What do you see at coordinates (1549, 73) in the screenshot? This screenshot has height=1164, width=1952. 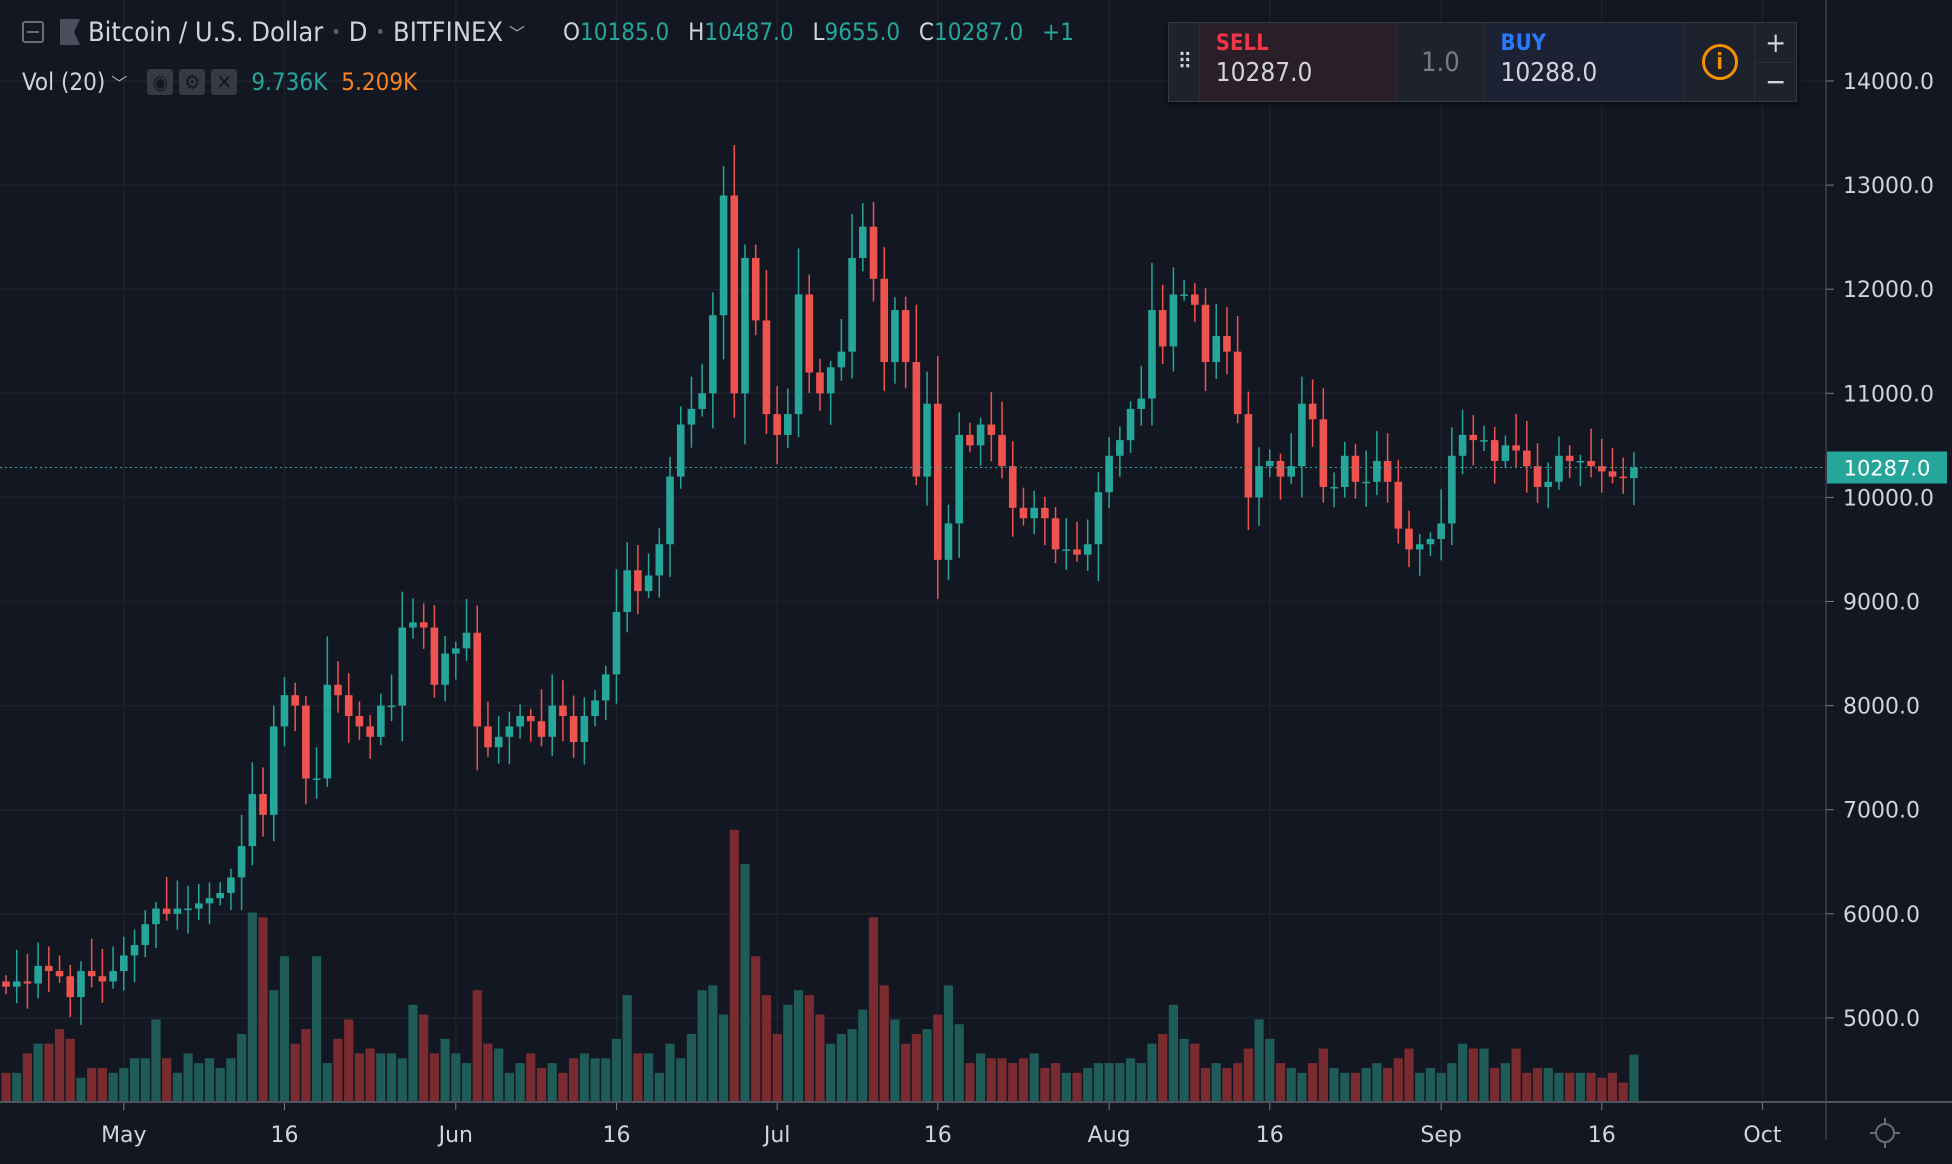 I see `buy-price: 10288.0` at bounding box center [1549, 73].